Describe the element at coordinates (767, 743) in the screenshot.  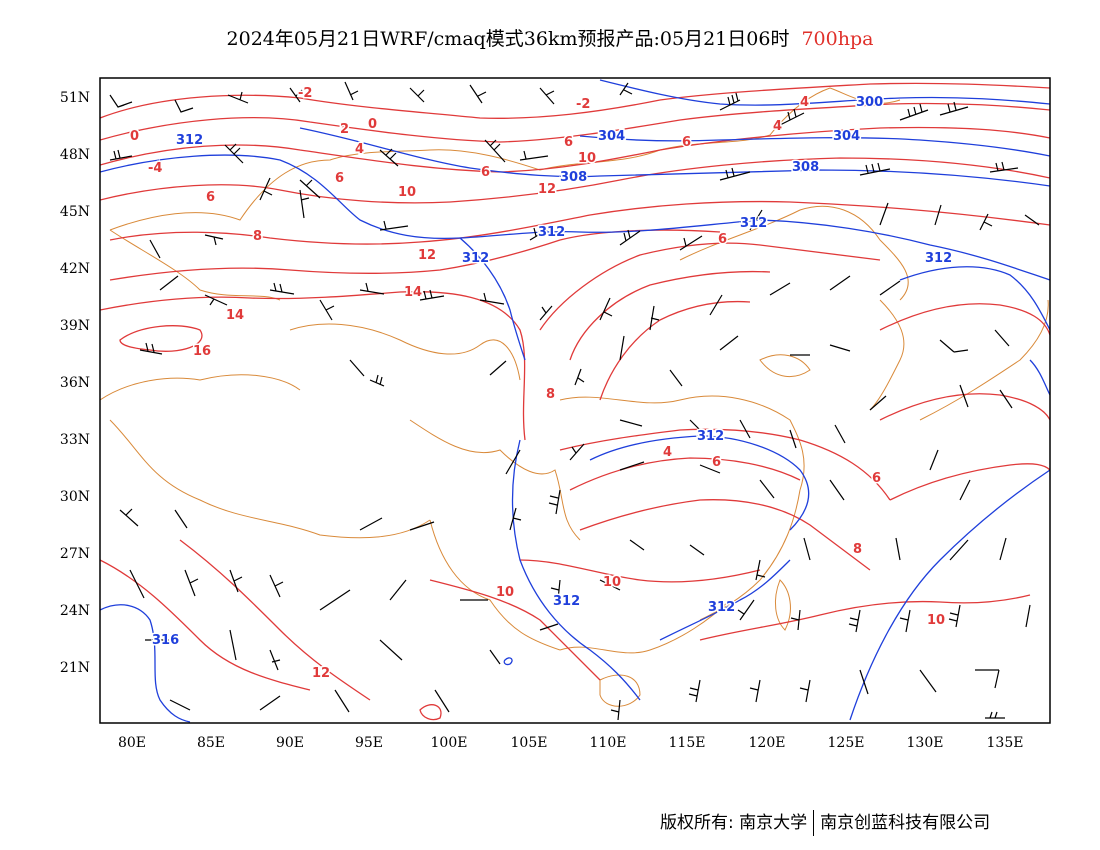
I see `lon-label: 120E` at that location.